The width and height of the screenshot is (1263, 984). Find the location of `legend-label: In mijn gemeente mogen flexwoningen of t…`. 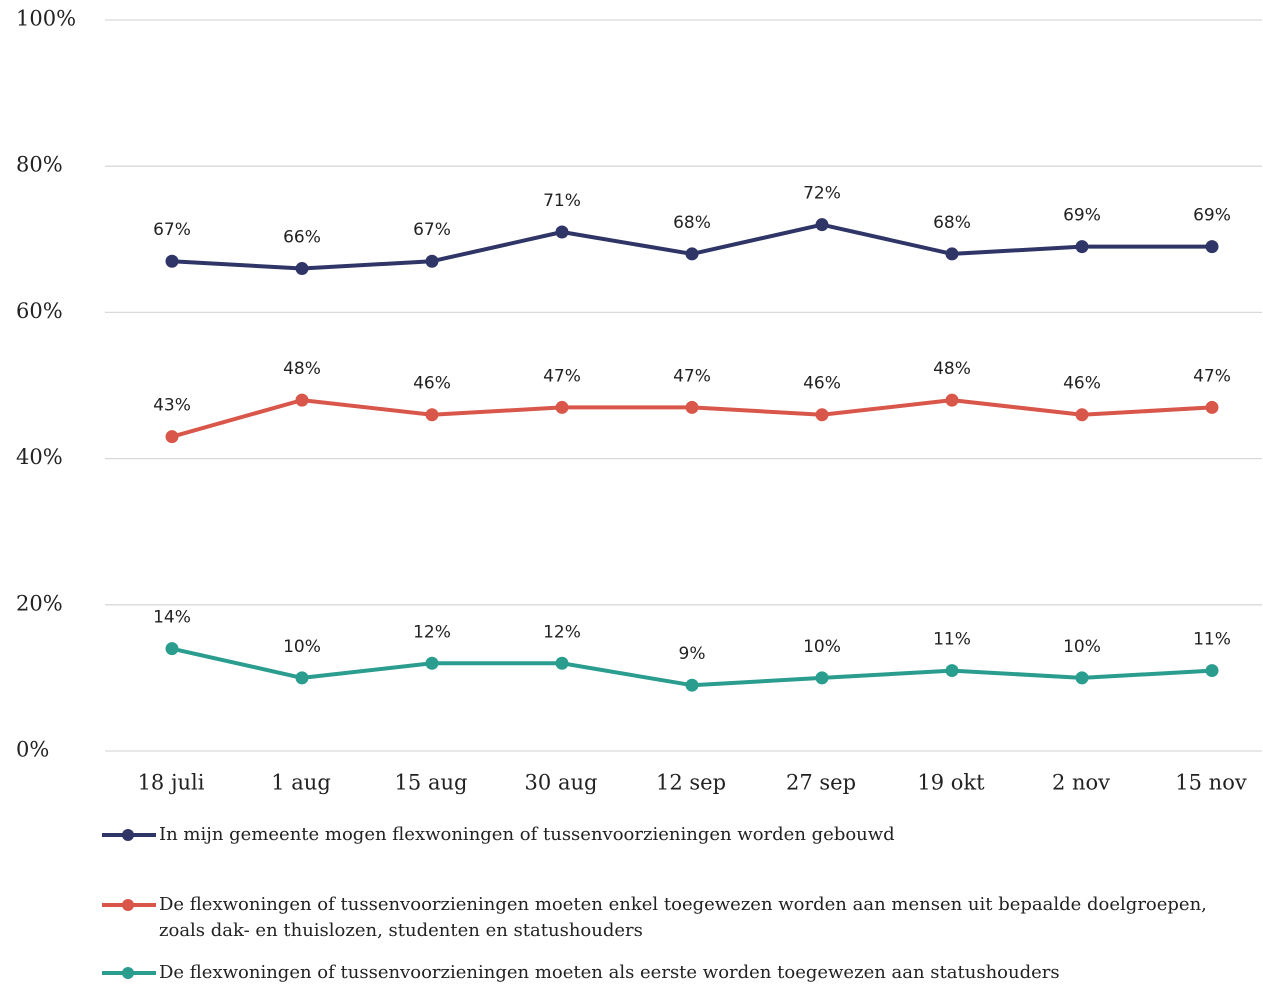

legend-label: In mijn gemeente mogen flexwoningen of t… is located at coordinates (527, 834).